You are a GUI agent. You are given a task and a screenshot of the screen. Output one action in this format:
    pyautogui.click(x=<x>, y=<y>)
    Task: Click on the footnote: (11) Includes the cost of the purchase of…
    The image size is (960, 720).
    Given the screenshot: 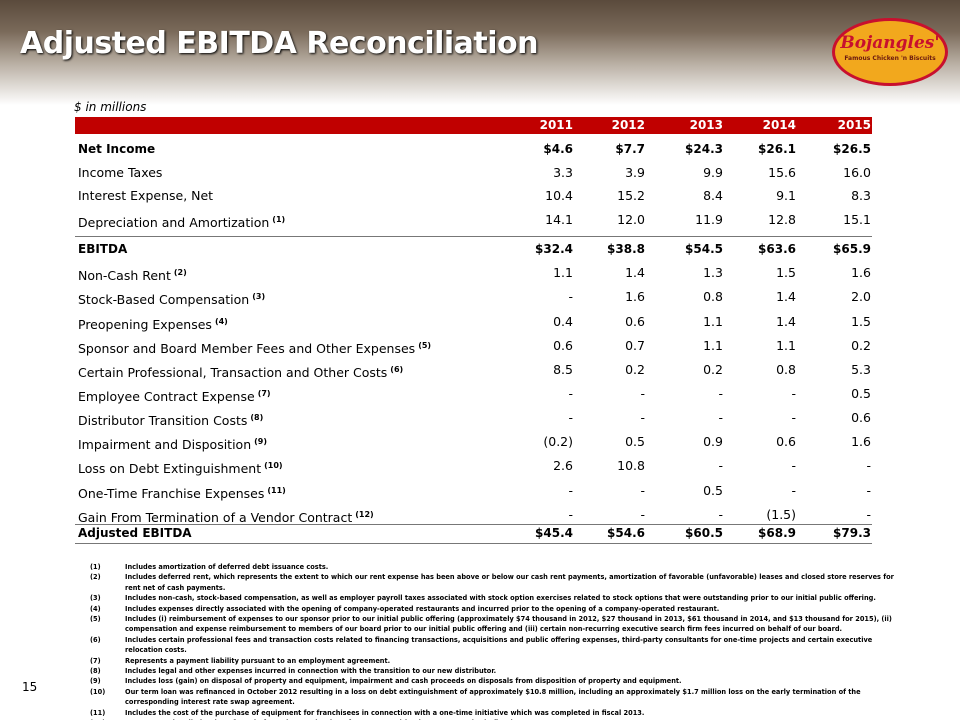 What is the action you would take?
    pyautogui.click(x=500, y=713)
    